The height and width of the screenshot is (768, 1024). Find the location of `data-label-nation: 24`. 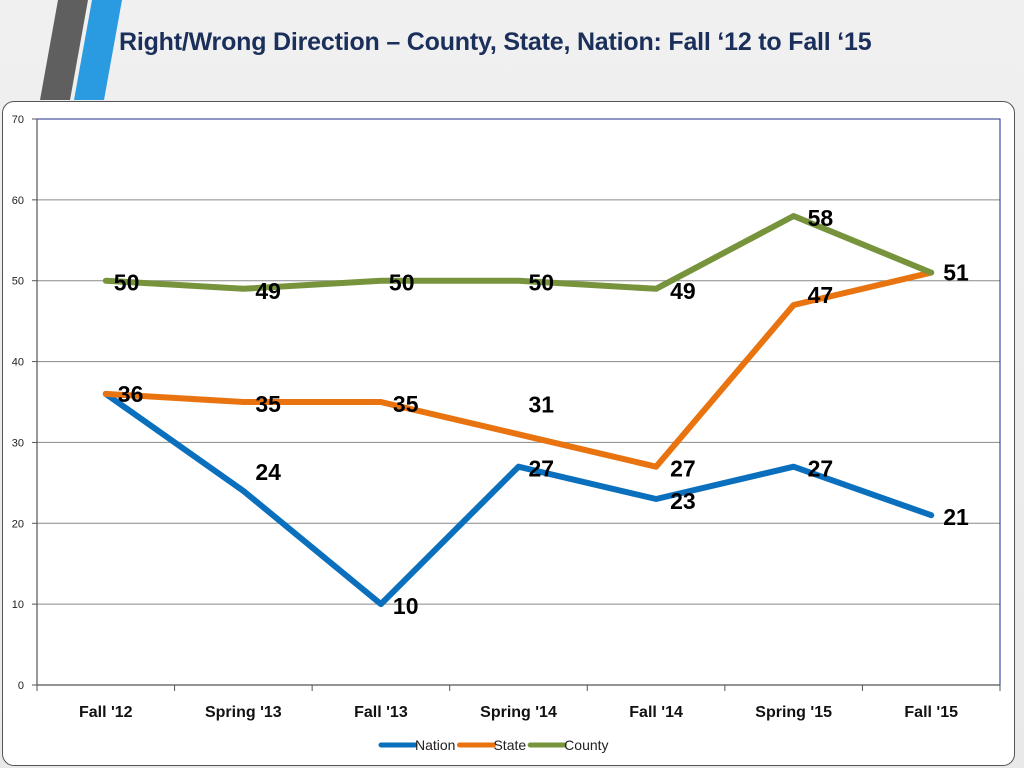

data-label-nation: 24 is located at coordinates (268, 472).